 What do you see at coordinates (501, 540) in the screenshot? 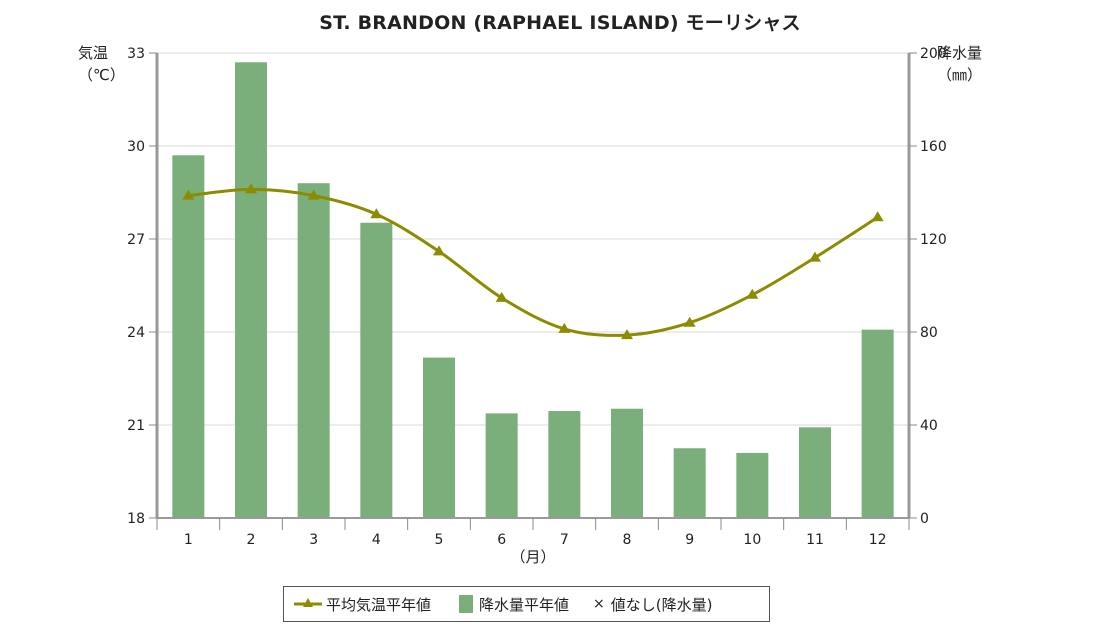
I see `x-tick-label: 6` at bounding box center [501, 540].